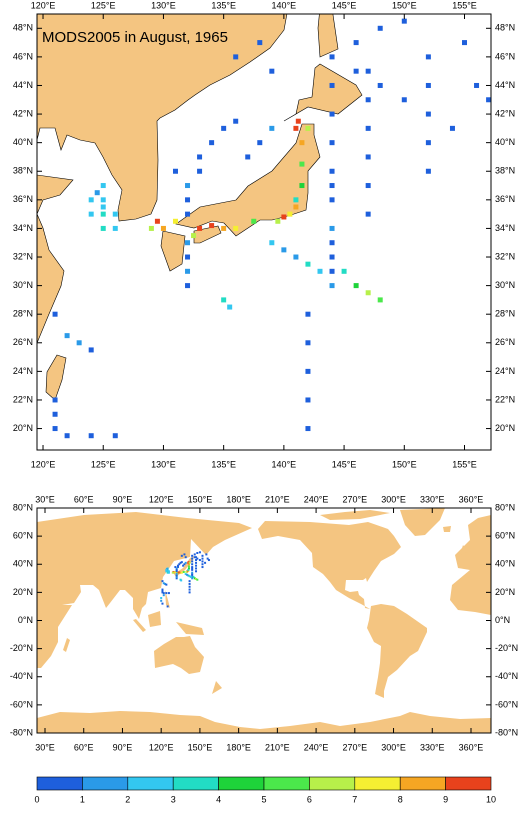  What do you see at coordinates (505, 28) in the screenshot?
I see `y-tick-label: 48°N` at bounding box center [505, 28].